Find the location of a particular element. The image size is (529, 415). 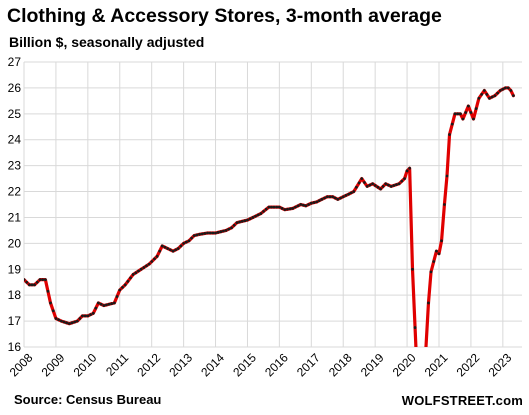

x-tick-label: 2021 is located at coordinates (436, 364).